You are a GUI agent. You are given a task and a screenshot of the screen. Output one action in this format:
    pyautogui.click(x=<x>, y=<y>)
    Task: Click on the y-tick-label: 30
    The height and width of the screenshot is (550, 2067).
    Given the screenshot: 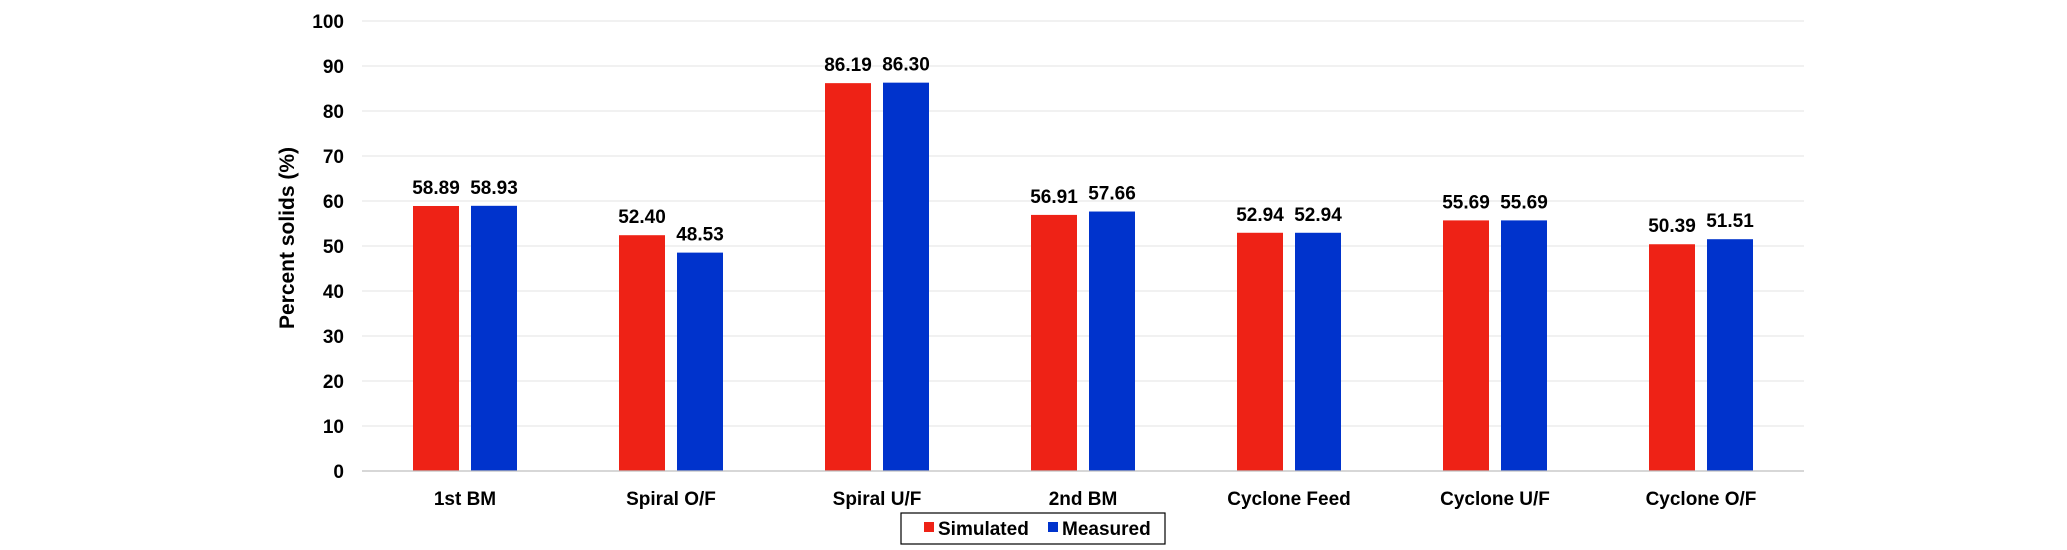 What is the action you would take?
    pyautogui.click(x=333, y=337)
    